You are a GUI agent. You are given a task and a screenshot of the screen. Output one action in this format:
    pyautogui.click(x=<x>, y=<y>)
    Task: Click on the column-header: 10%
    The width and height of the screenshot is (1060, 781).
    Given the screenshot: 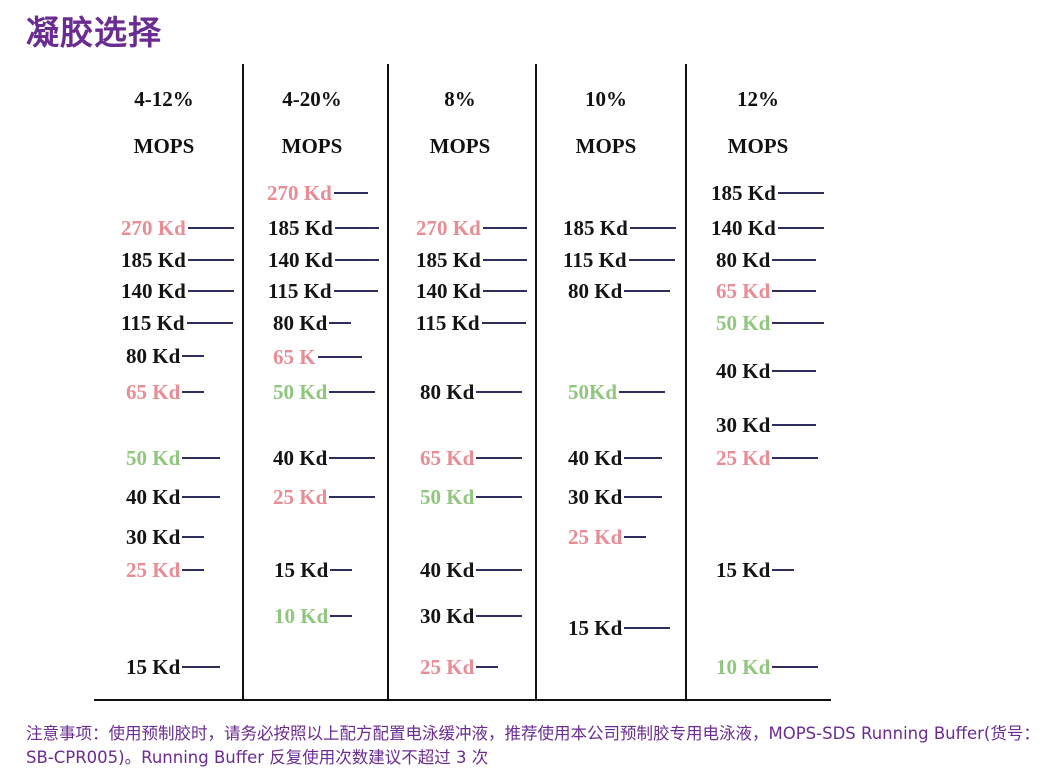 What is the action you would take?
    pyautogui.click(x=606, y=99)
    